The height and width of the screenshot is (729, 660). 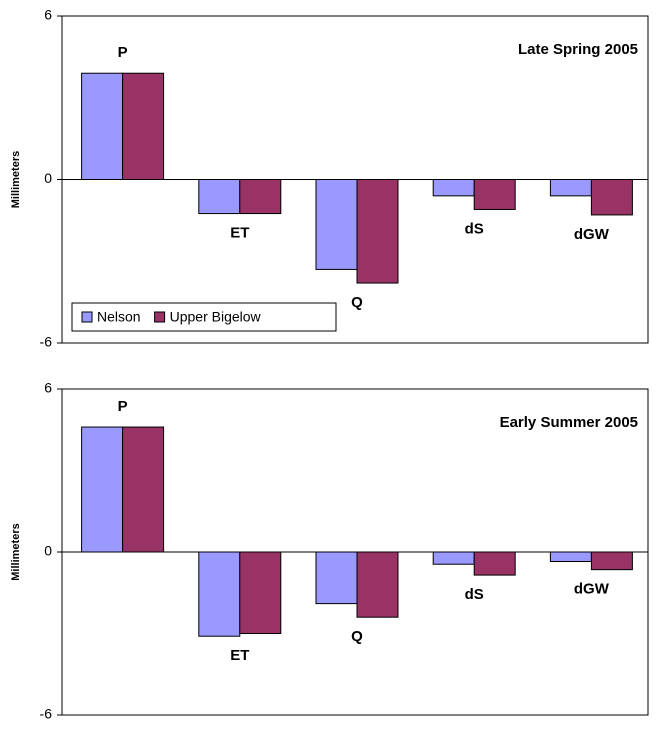 I want to click on legend-label: Nelson, so click(x=119, y=317).